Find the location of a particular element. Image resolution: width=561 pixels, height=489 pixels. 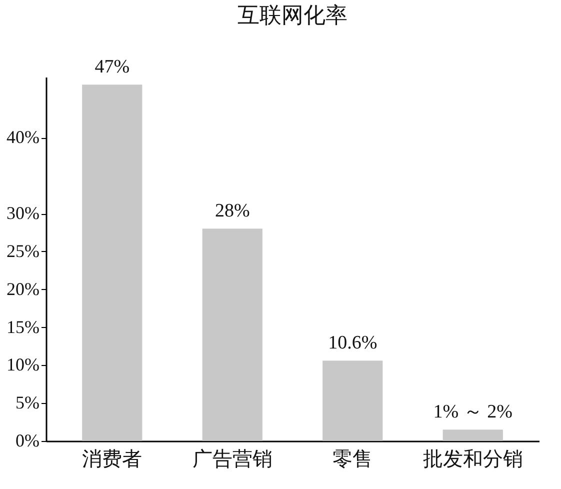

x-tick-label: 广告营销 is located at coordinates (232, 459).